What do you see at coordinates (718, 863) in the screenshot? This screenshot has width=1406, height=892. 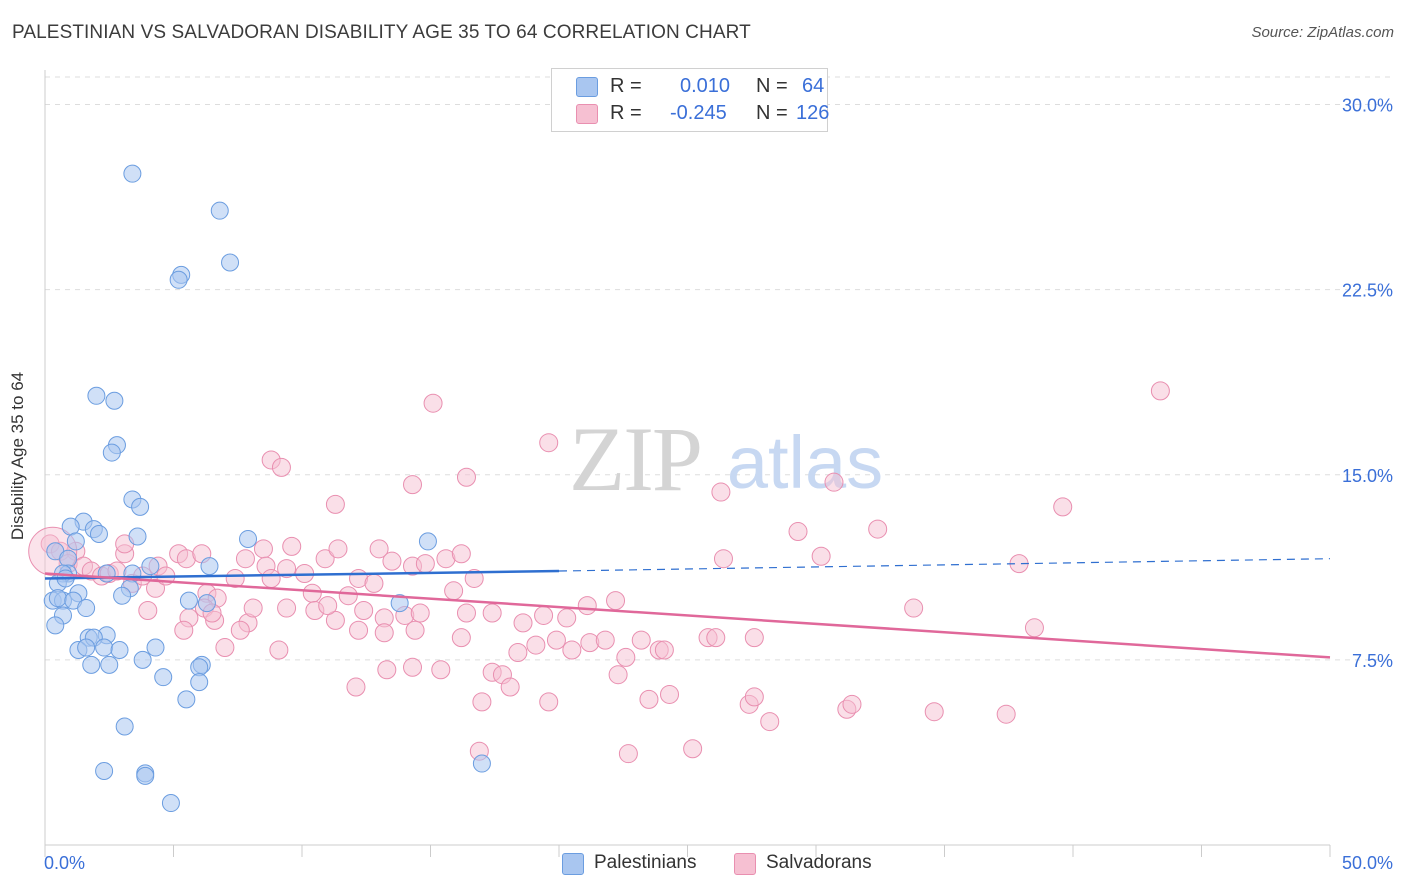 I see `x-tick-labels: 0.0% 50.0%` at bounding box center [718, 863].